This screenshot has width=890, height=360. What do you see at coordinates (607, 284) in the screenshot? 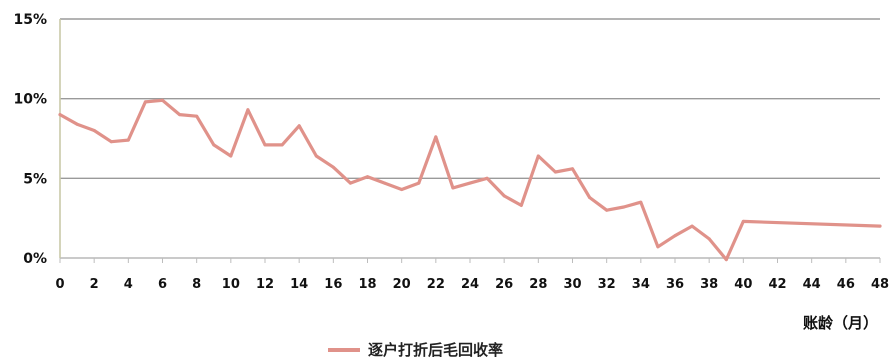
I see `x-tick-label-16: 32` at bounding box center [607, 284].